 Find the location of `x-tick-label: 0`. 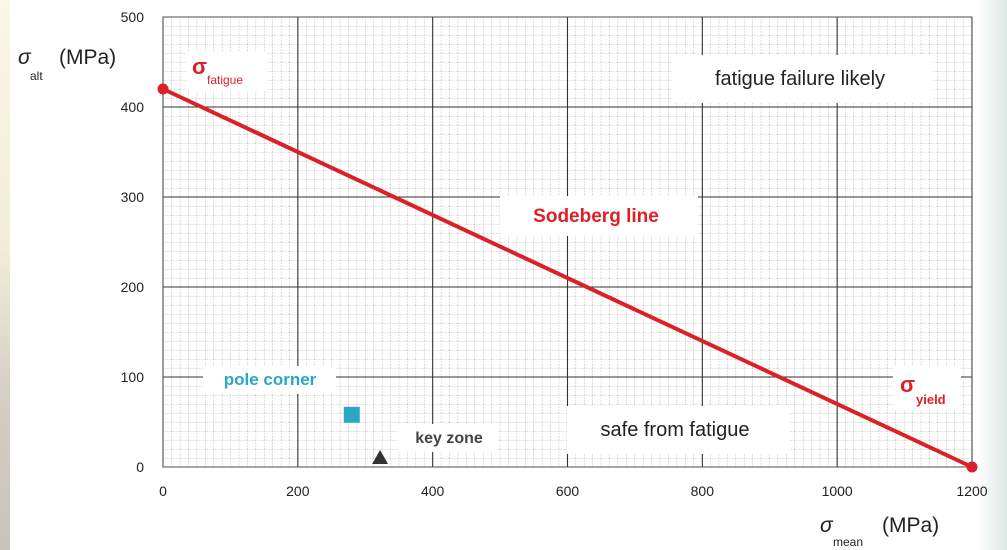

x-tick-label: 0 is located at coordinates (163, 491).